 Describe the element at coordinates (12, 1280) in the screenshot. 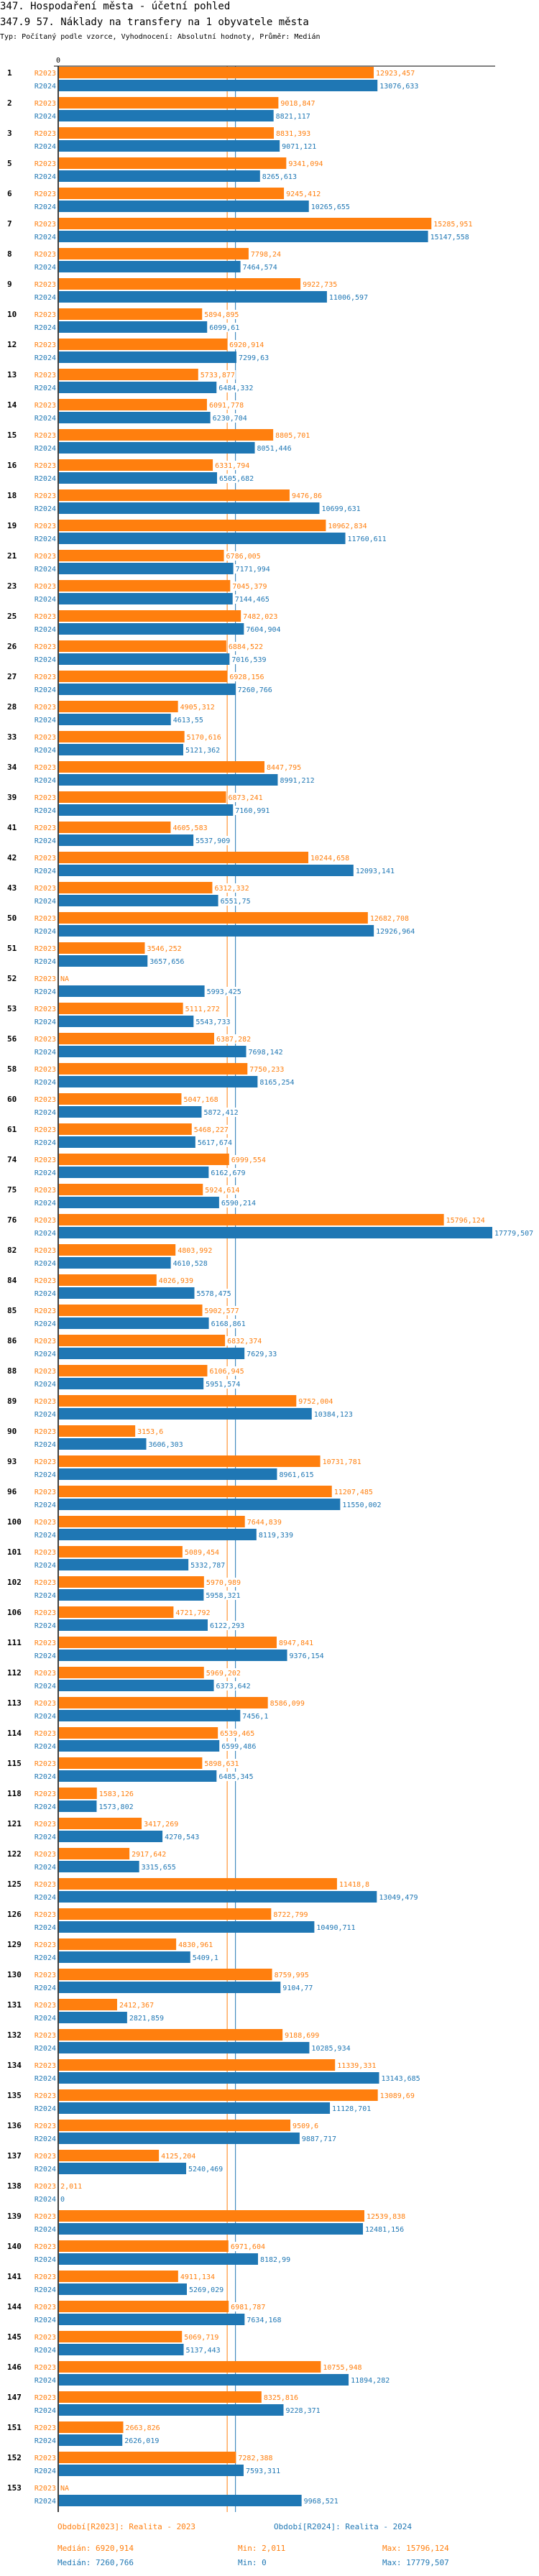

I see `group-label: 84` at that location.